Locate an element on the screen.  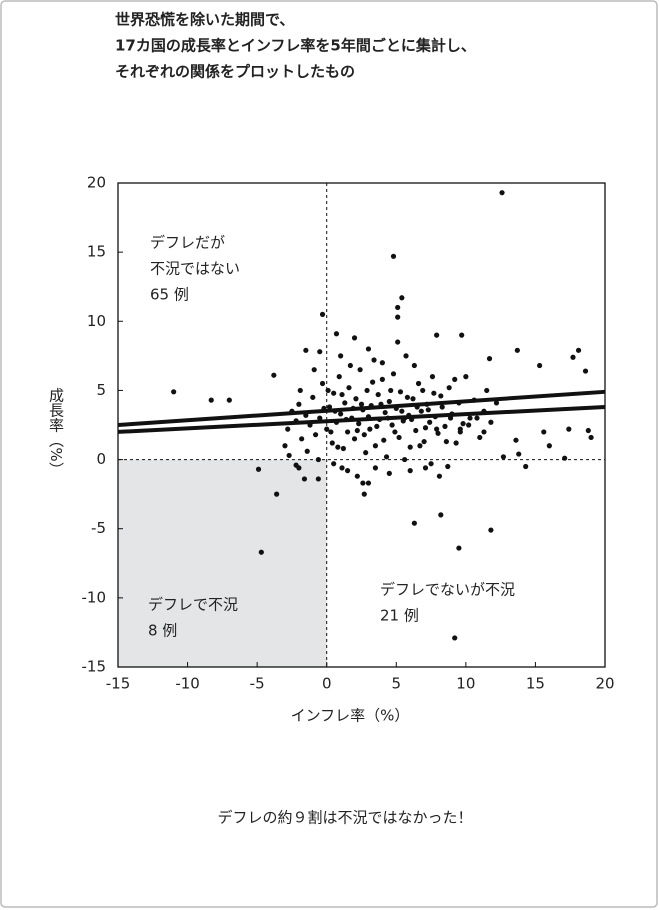
title-line: 17カ国の成長率とインフレ率を5年間ごとに集計し、 is located at coordinates (295, 46).